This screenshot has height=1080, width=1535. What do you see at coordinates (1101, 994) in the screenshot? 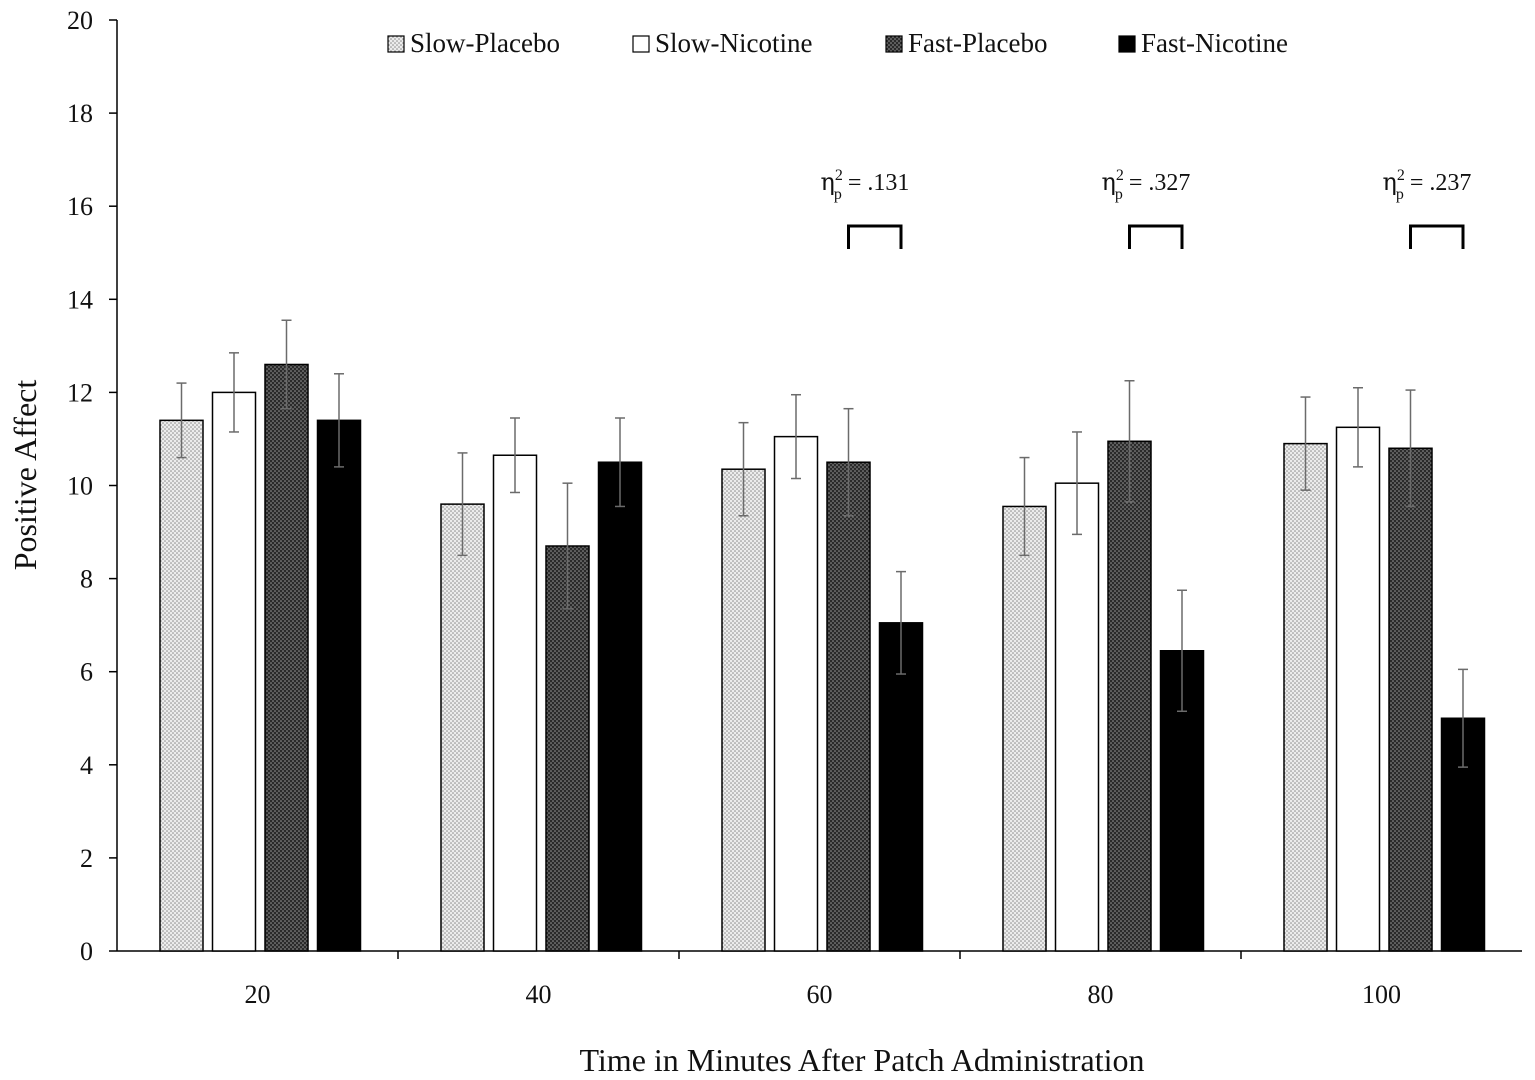
I see `x-tick-label: 80` at bounding box center [1101, 994].